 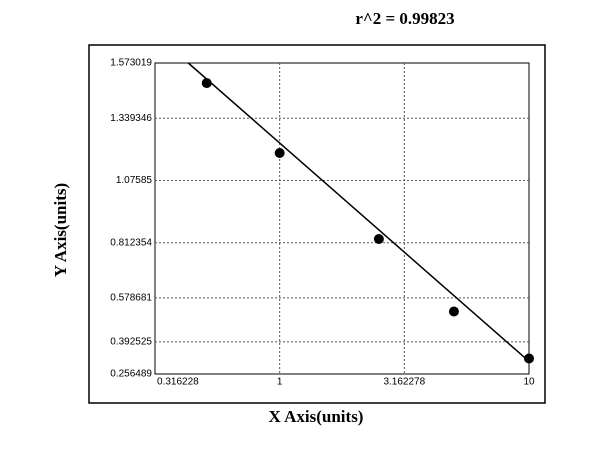 What do you see at coordinates (131, 298) in the screenshot?
I see `y-tick-label: 0.578681` at bounding box center [131, 298].